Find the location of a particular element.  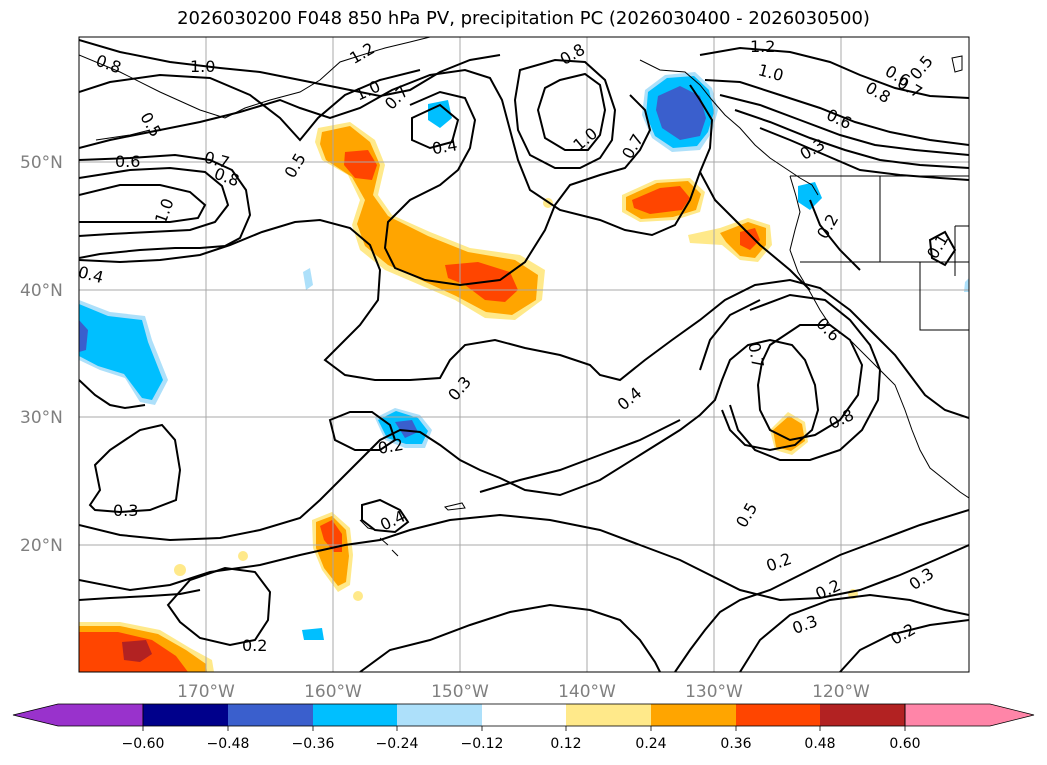

lon-label-140w: 140°W is located at coordinates (587, 692).